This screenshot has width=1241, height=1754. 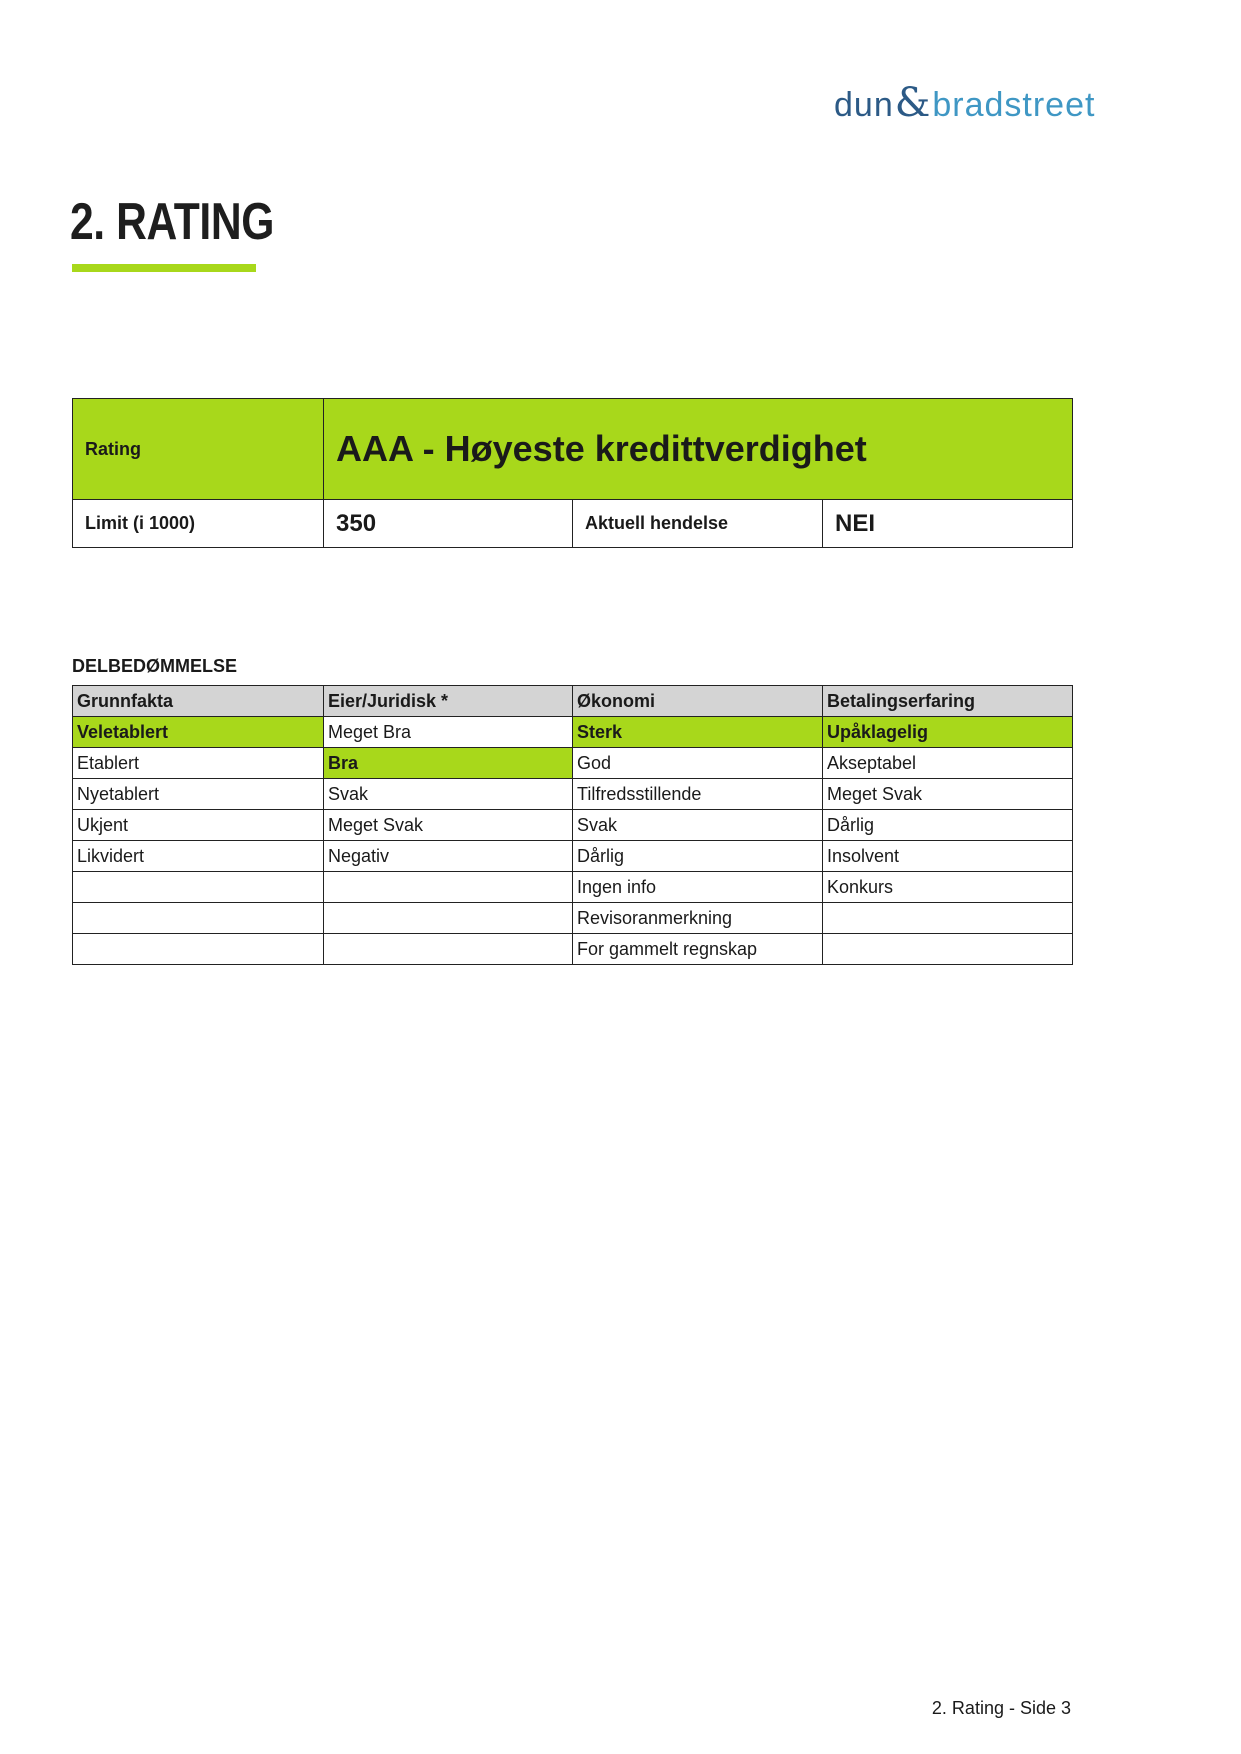 What do you see at coordinates (198, 825) in the screenshot?
I see `table-cell: Ukjent` at bounding box center [198, 825].